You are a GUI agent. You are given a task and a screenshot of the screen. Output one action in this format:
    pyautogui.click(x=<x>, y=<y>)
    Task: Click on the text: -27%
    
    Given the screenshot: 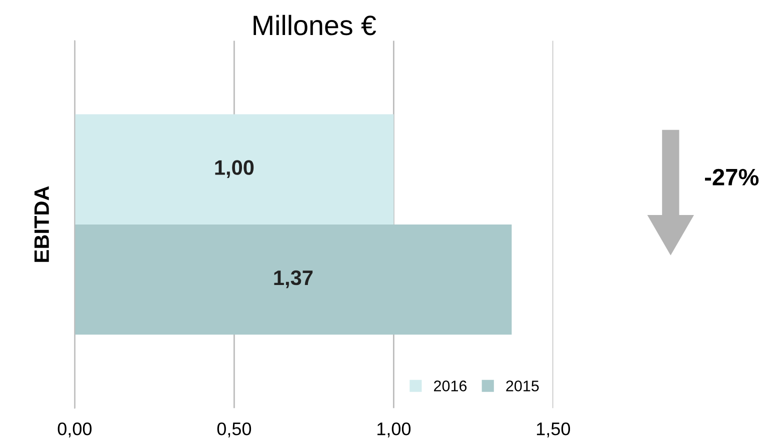 What is the action you would take?
    pyautogui.click(x=732, y=177)
    